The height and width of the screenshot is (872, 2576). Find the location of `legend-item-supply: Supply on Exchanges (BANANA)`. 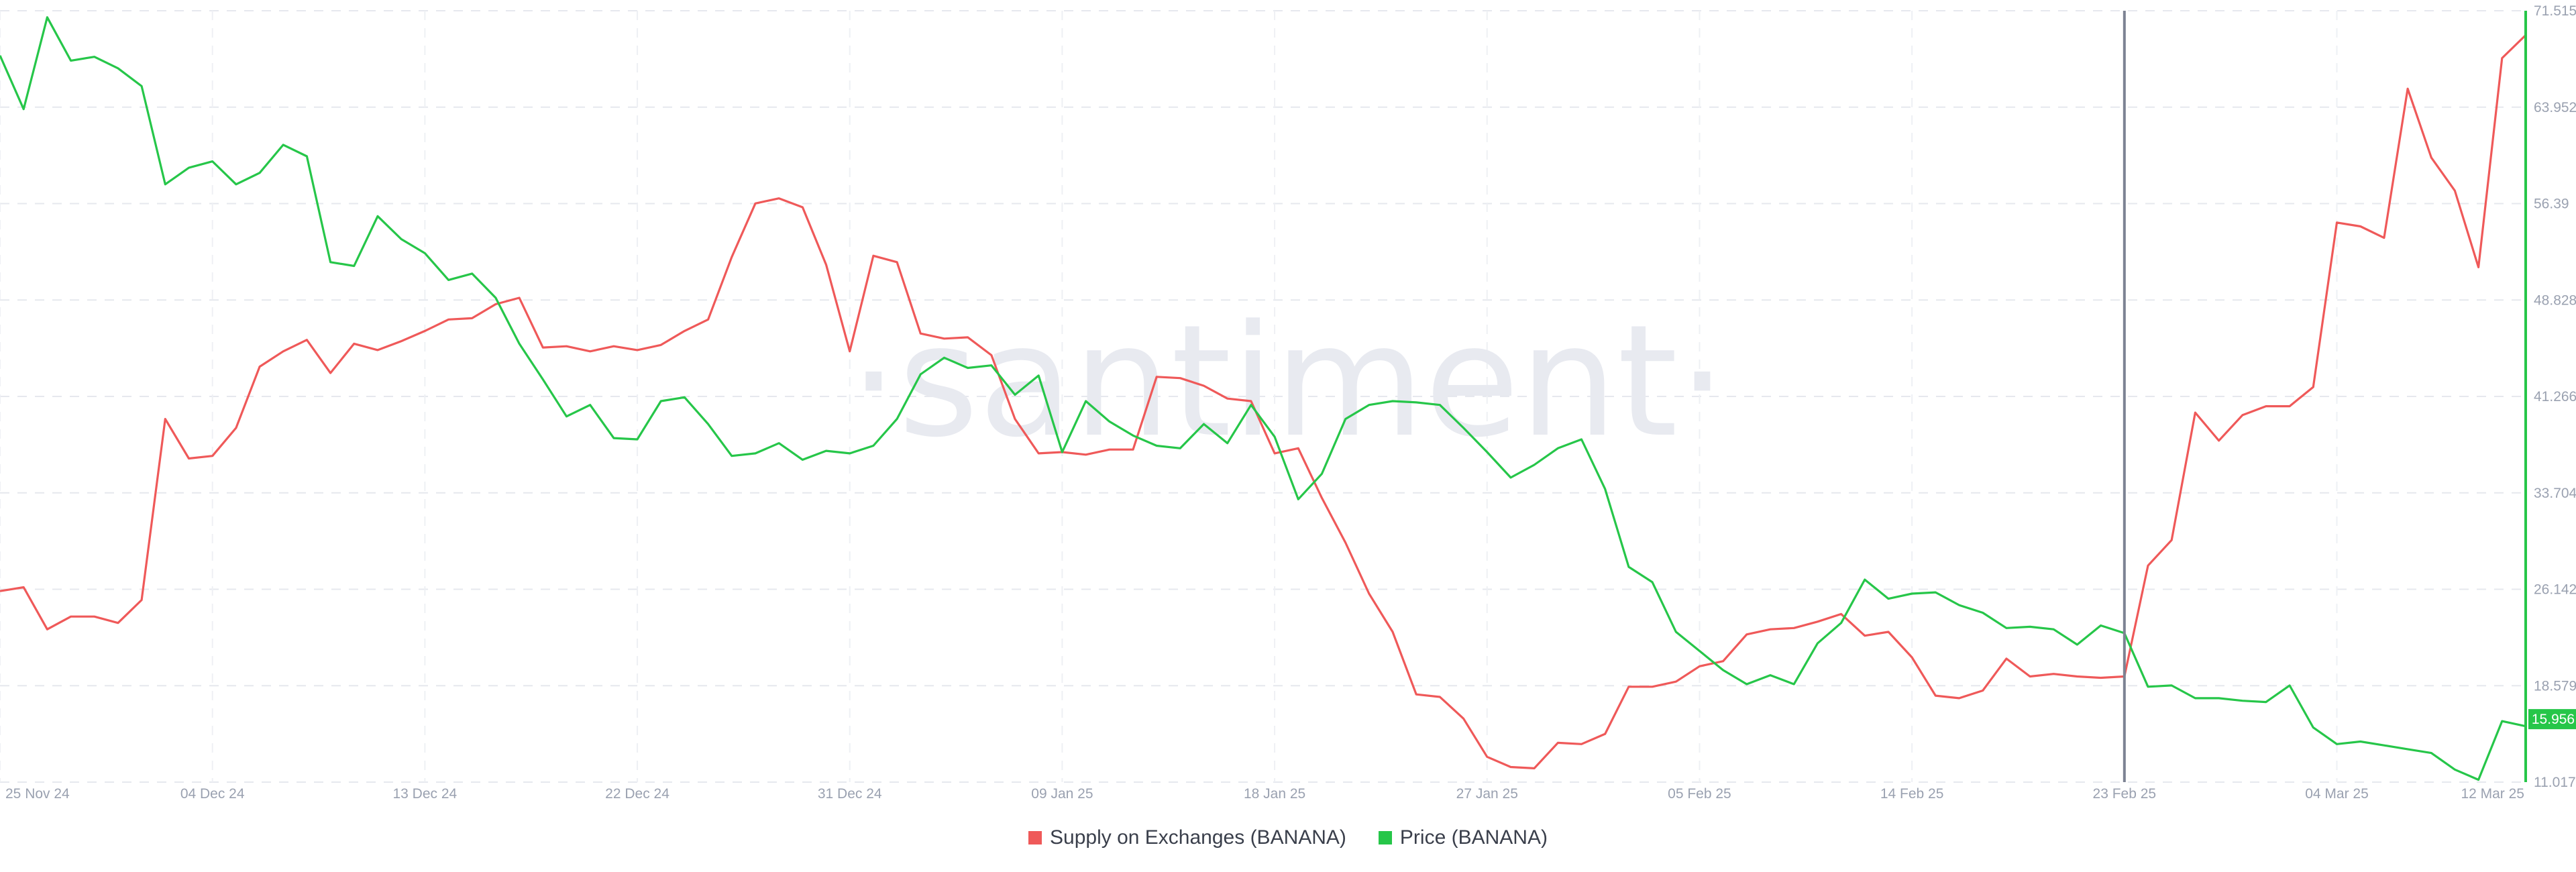

legend-item-supply: Supply on Exchanges (BANANA) is located at coordinates (1187, 837).